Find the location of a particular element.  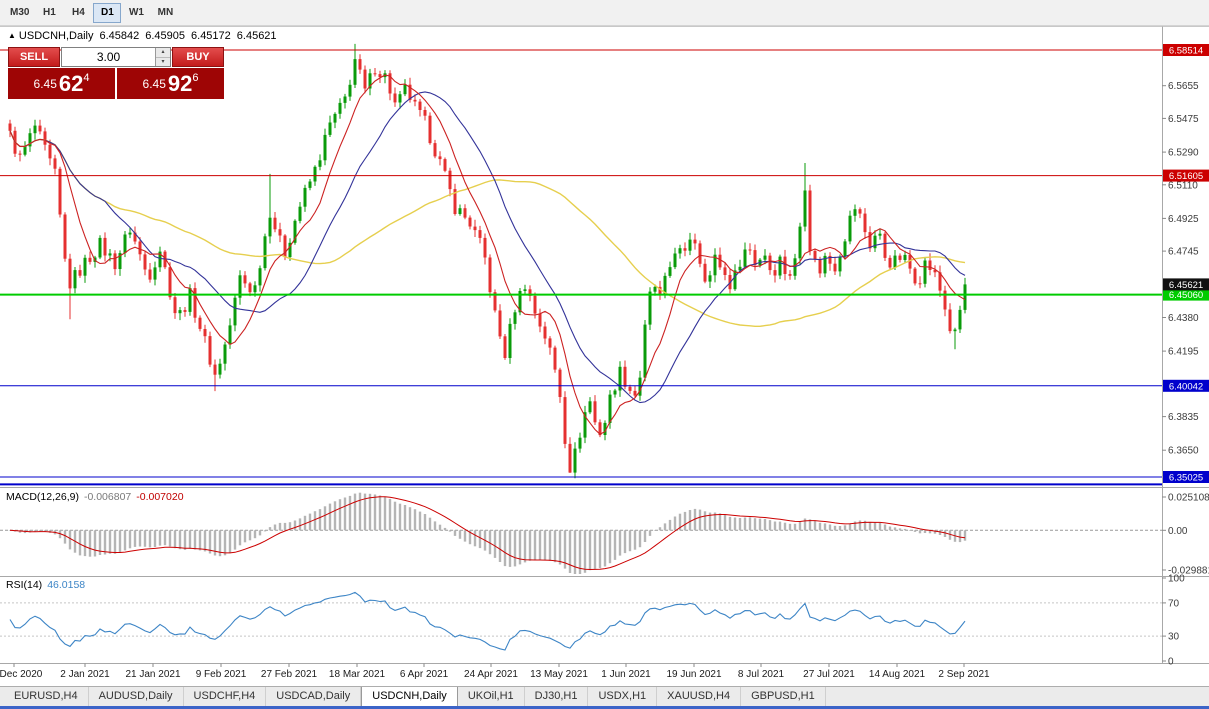

price-tag: 6.51605 is located at coordinates (1186, 175).